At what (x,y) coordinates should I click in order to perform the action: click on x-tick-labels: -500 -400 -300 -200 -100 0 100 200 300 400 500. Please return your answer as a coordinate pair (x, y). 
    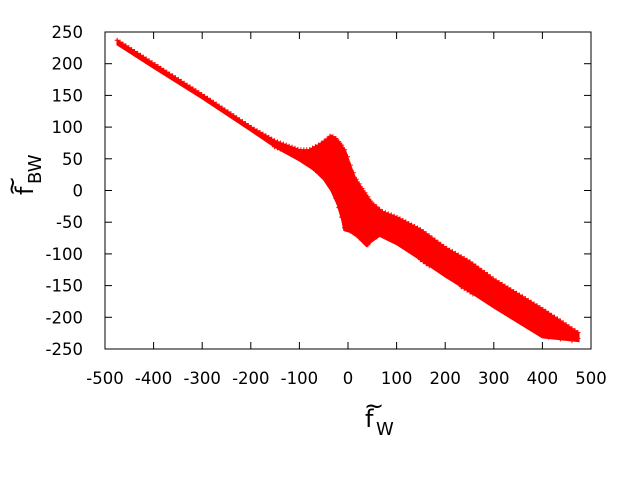
    Looking at the image, I should click on (346, 378).